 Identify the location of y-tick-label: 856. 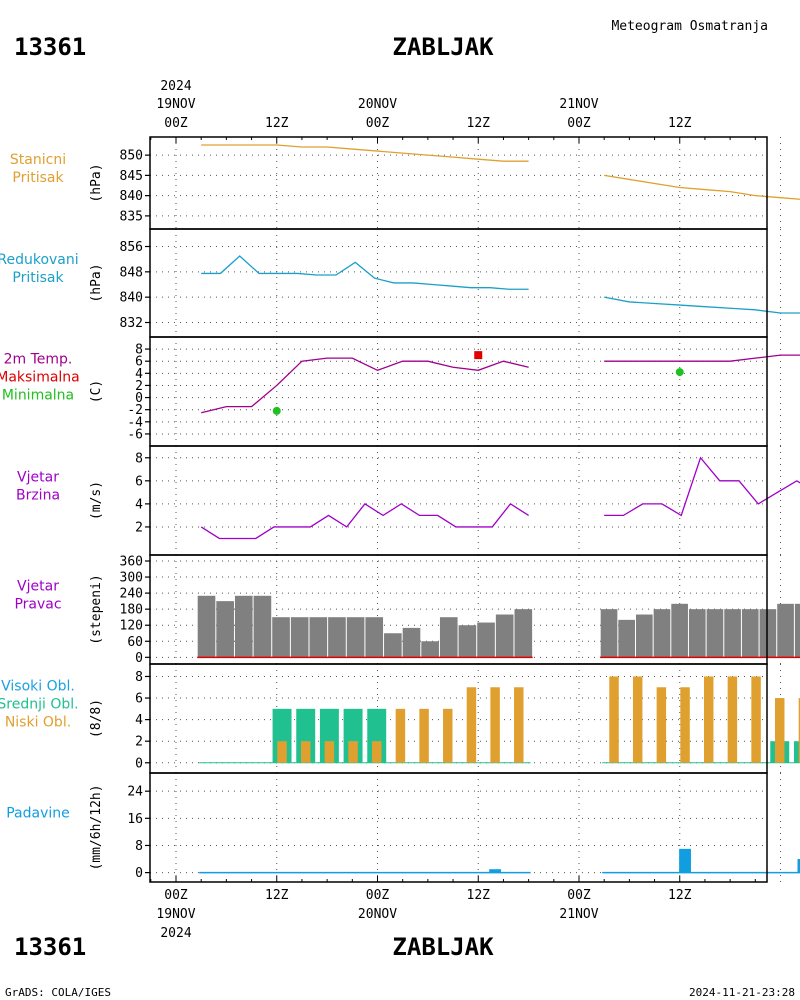
(131, 247).